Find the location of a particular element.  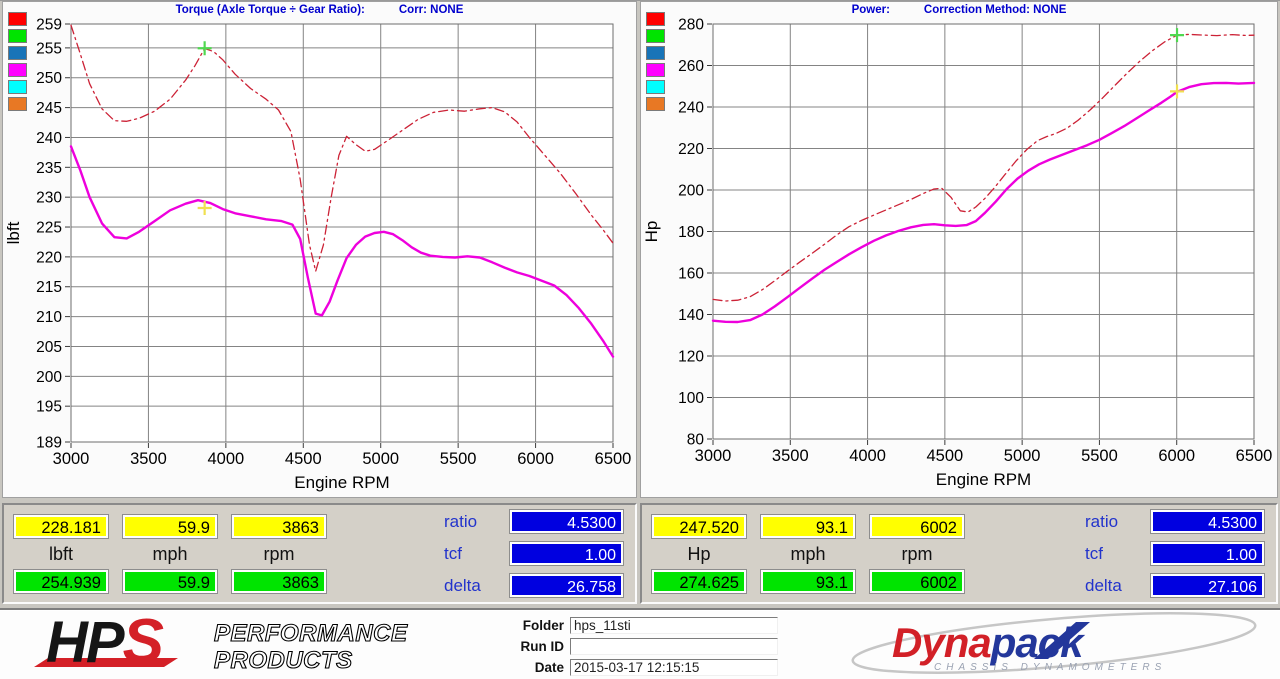

run-id-input is located at coordinates (674, 646).